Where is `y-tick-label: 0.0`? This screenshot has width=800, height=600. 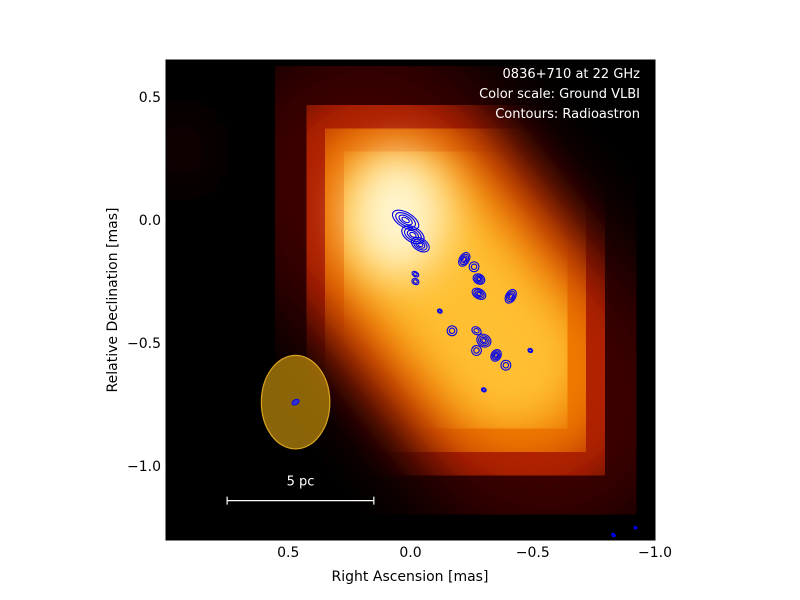
y-tick-label: 0.0 is located at coordinates (150, 221).